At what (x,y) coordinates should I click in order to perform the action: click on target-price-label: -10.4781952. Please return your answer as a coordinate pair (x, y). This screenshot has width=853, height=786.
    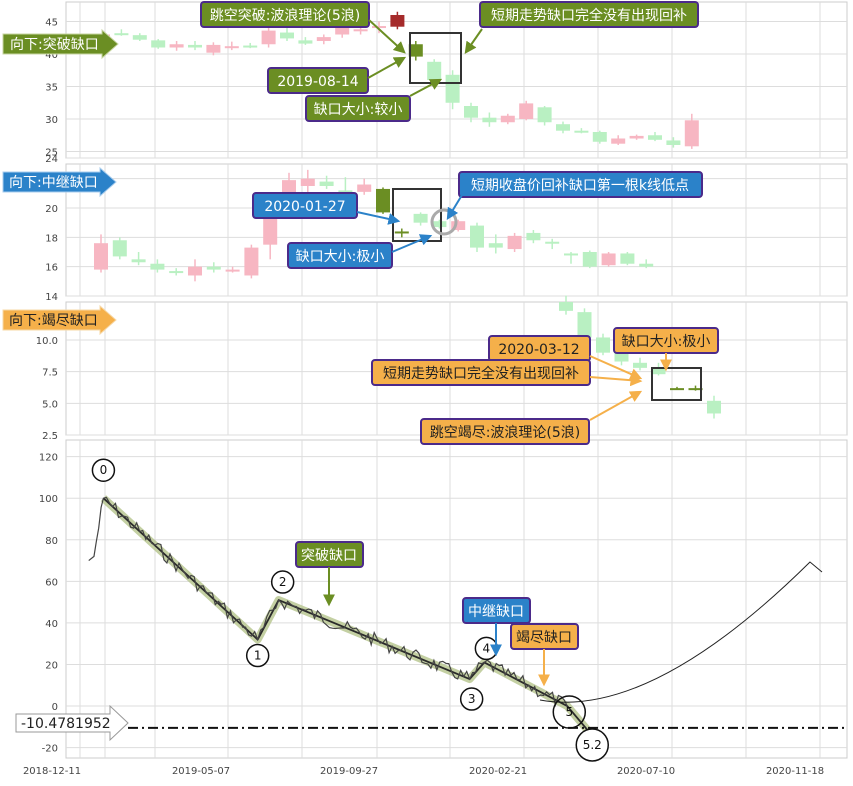
    Looking at the image, I should click on (66, 724).